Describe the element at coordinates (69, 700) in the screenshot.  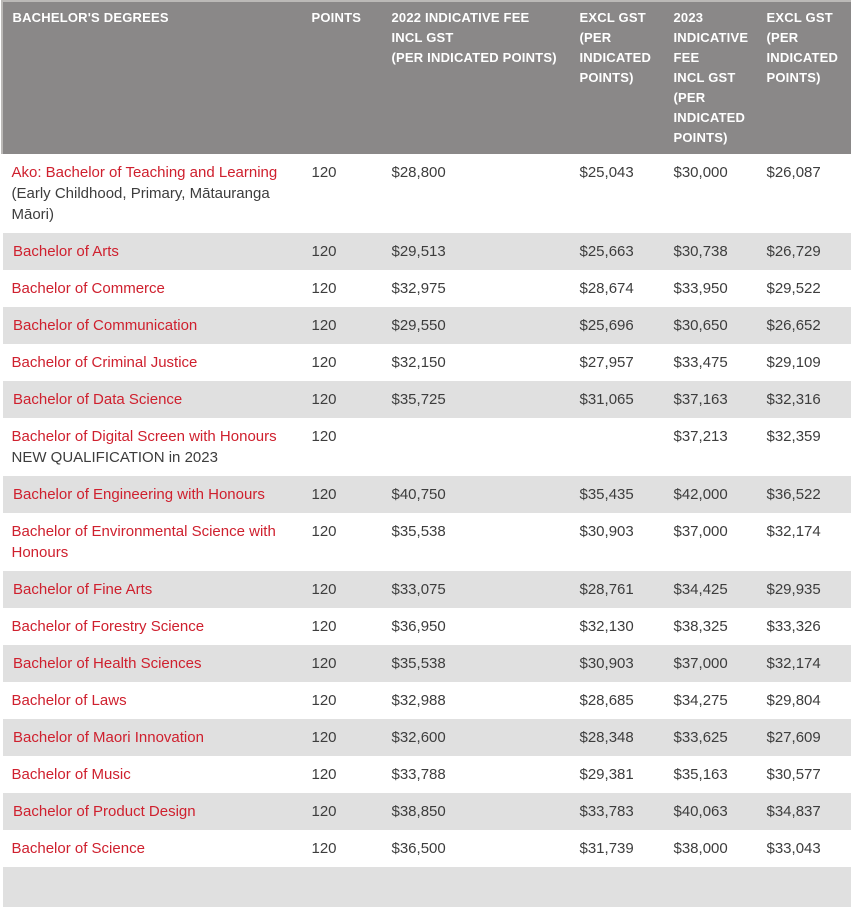
I see `degree-link: Bachelor of Laws` at that location.